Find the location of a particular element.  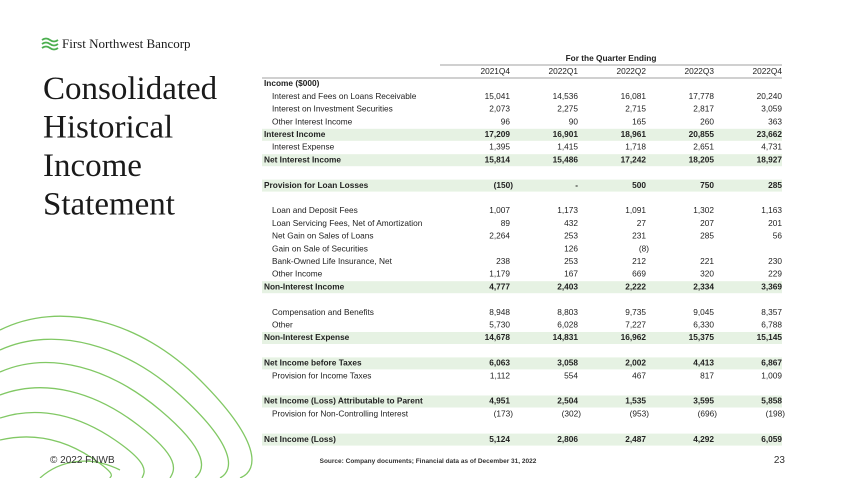

cell: 14,678 is located at coordinates (498, 337).